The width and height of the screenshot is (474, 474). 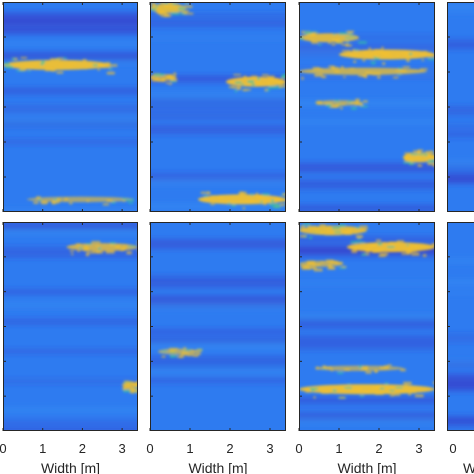 I want to click on panel-r2-c1, so click(x=70, y=326).